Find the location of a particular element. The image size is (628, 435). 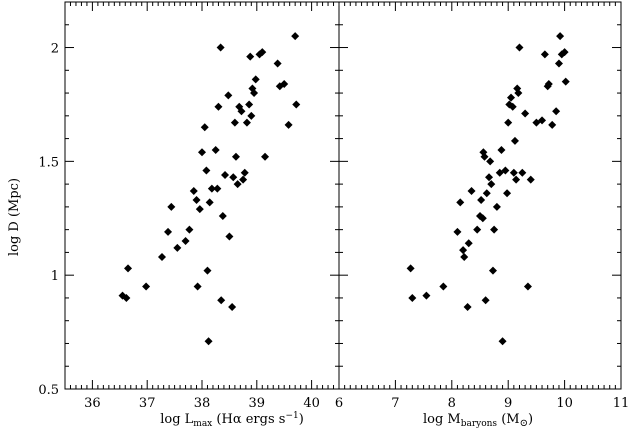

right-x-tick-label: 11 is located at coordinates (620, 403).